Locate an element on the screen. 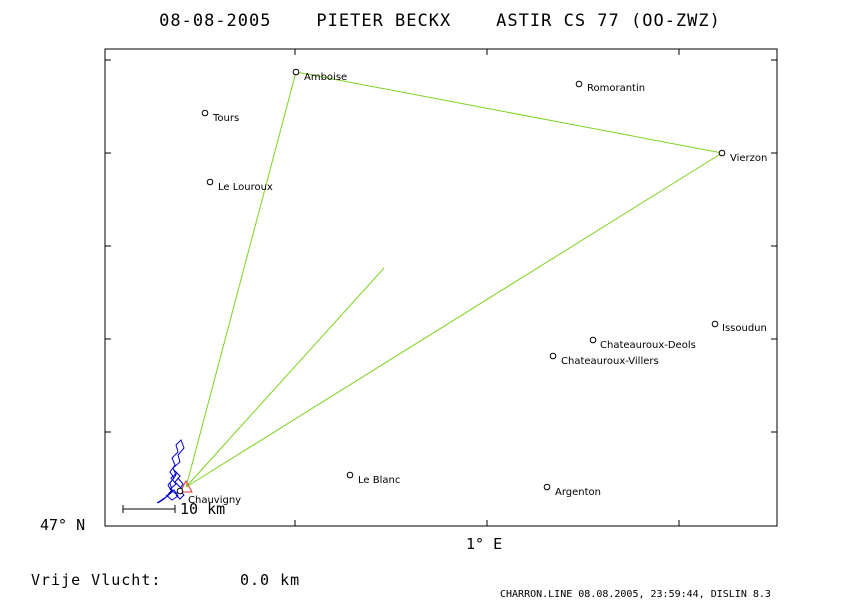  task-leg-amboise-vierzon is located at coordinates (509, 112).